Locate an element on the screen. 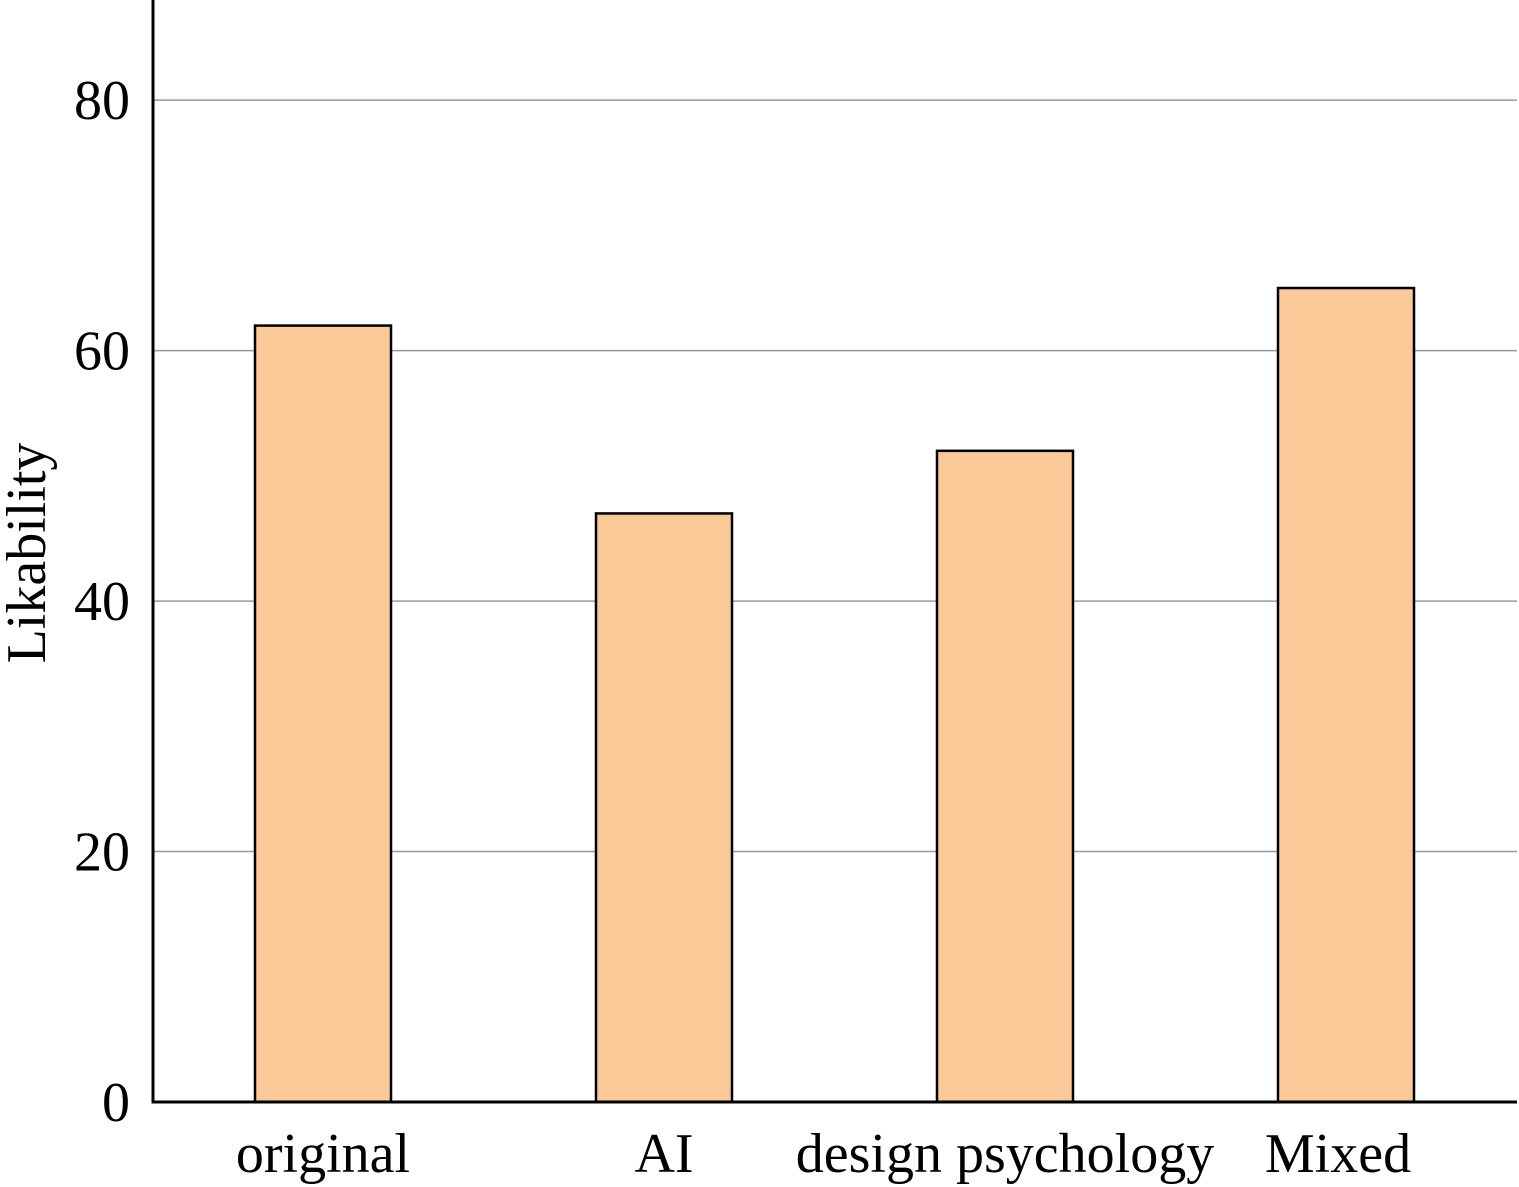 The width and height of the screenshot is (1519, 1187). y-tick-labels: 0 20 40 60 80 is located at coordinates (102, 602).